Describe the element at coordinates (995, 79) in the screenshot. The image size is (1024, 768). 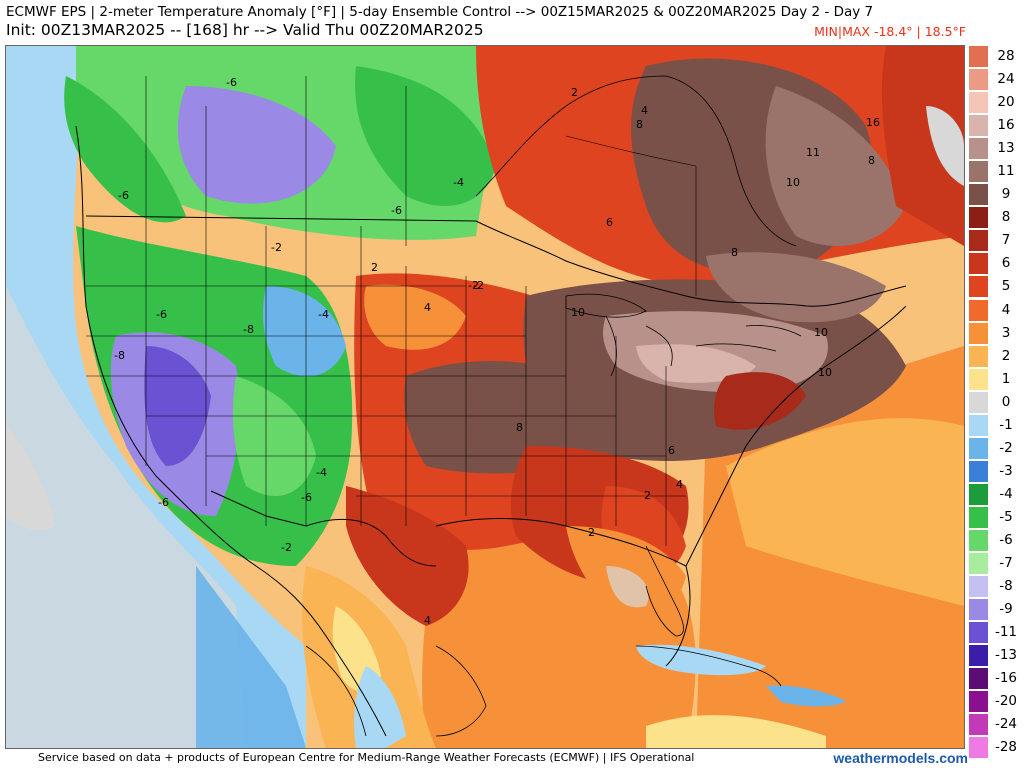
I see `legend-entry: 24` at that location.